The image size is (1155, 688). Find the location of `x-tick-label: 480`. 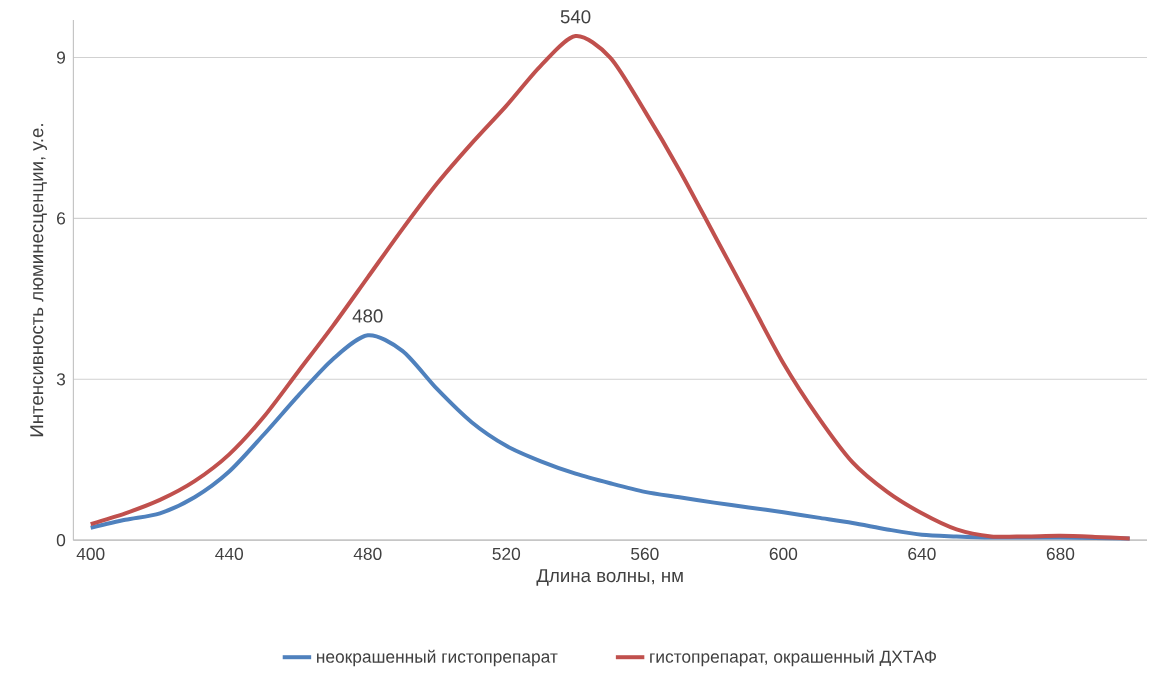

x-tick-label: 480 is located at coordinates (367, 553).